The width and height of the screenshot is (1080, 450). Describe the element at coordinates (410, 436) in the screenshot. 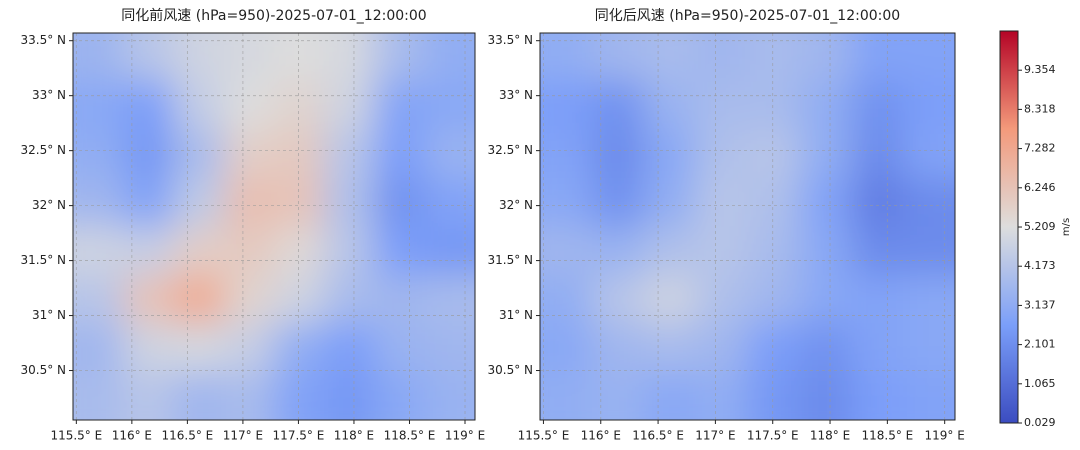

I see `x-tick-label: 118.5° E` at that location.